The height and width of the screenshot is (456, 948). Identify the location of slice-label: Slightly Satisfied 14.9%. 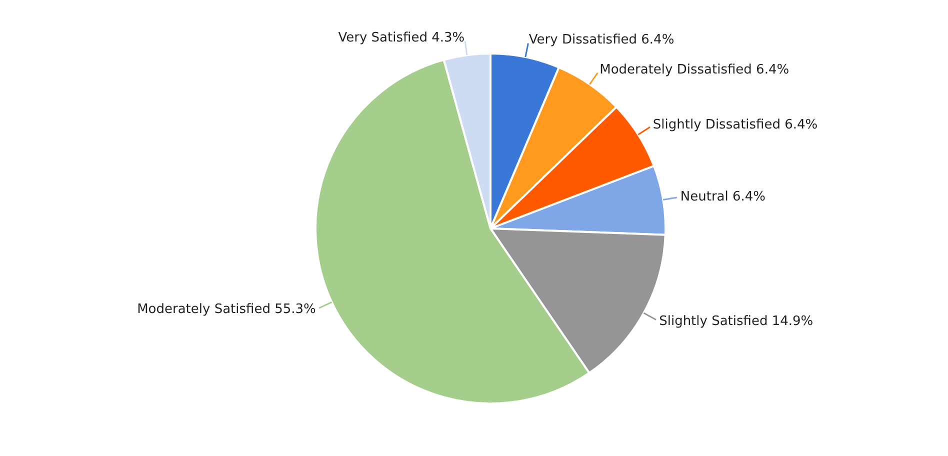
(736, 321).